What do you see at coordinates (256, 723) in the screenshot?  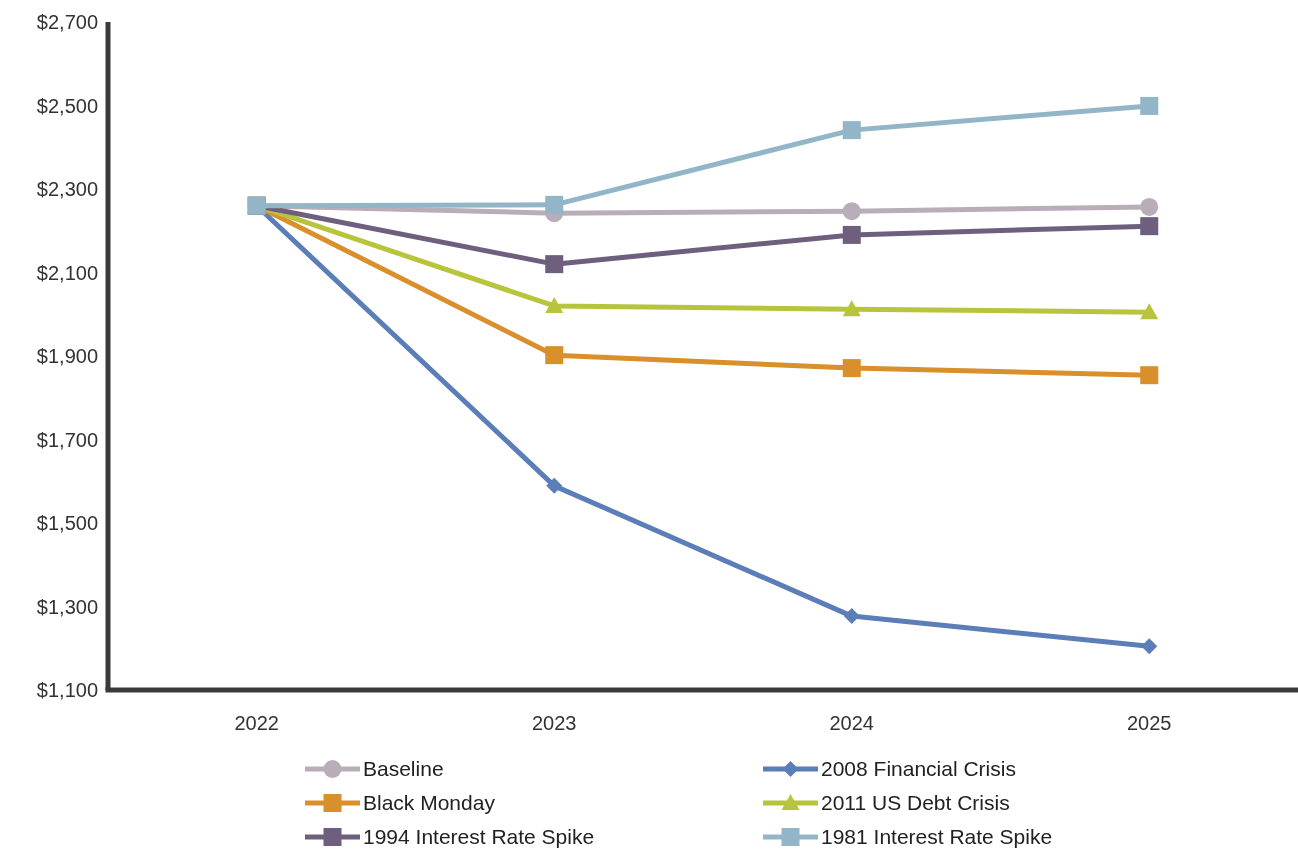 I see `x-tick-label: 2022` at bounding box center [256, 723].